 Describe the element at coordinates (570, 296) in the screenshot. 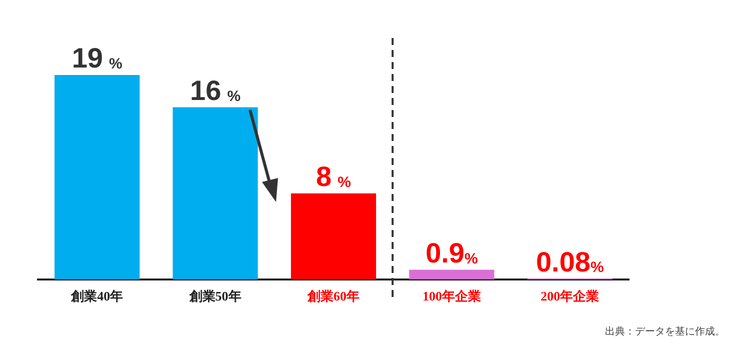

I see `x-tick-label: 200年企業` at that location.